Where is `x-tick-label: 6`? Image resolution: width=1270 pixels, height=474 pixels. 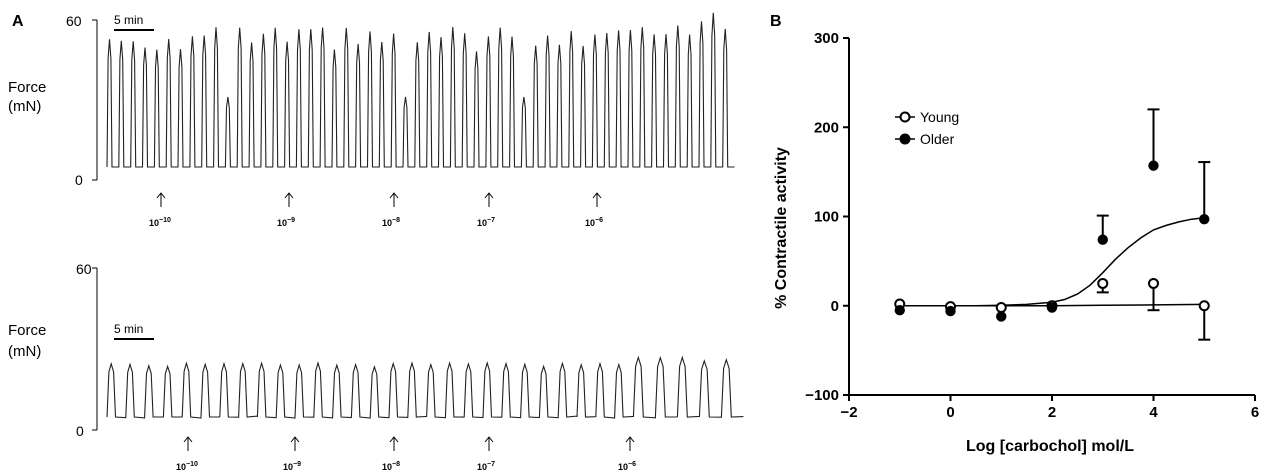
x-tick-label: 6 is located at coordinates (1255, 412).